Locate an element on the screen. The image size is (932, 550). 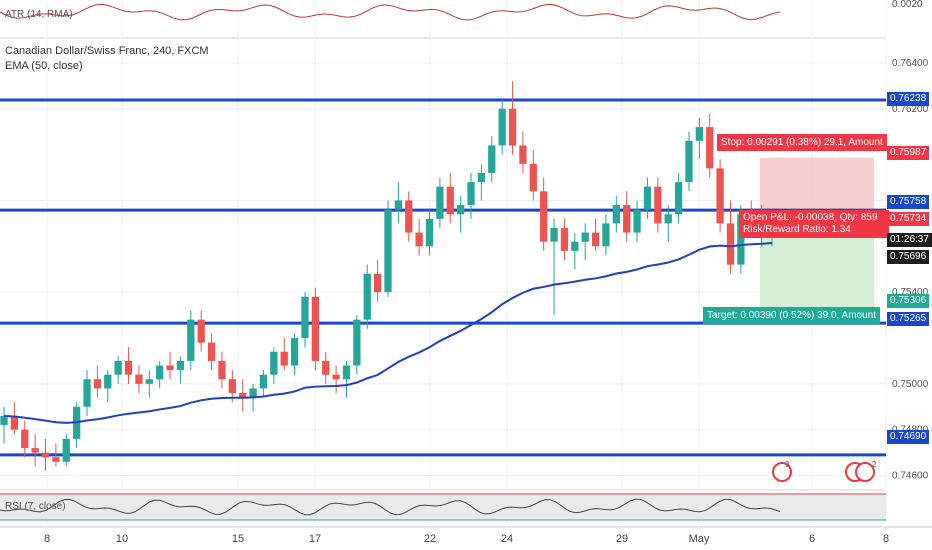
time-axis-label: 6 is located at coordinates (812, 539).